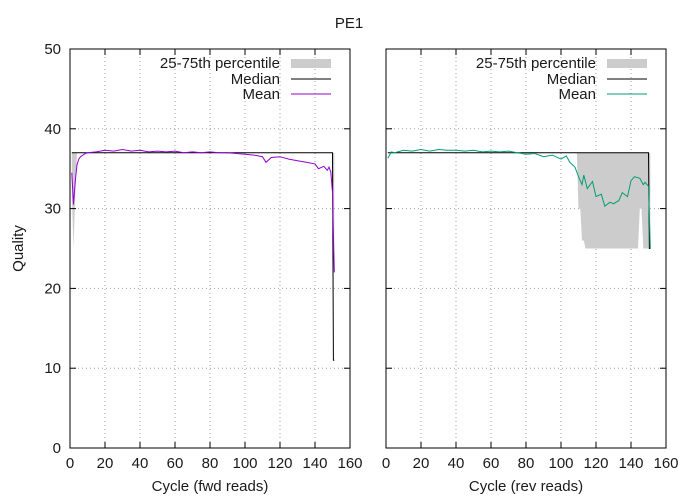 Image resolution: width=700 pixels, height=500 pixels. I want to click on y-tick-label: 40, so click(52, 129).